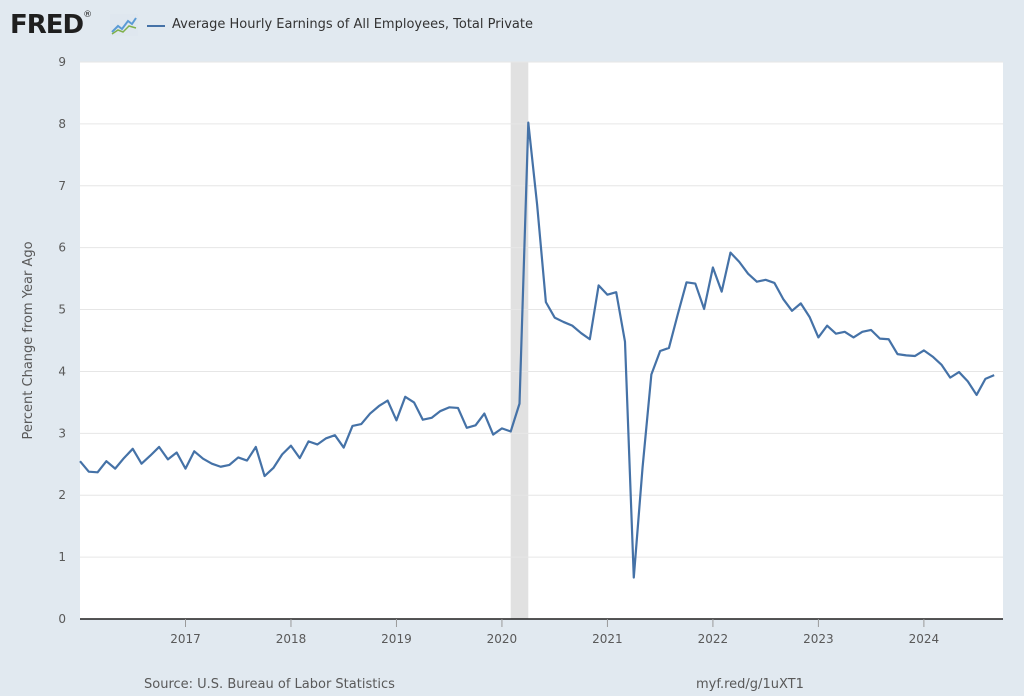  What do you see at coordinates (62, 495) in the screenshot?
I see `y-tick-label: 2` at bounding box center [62, 495].